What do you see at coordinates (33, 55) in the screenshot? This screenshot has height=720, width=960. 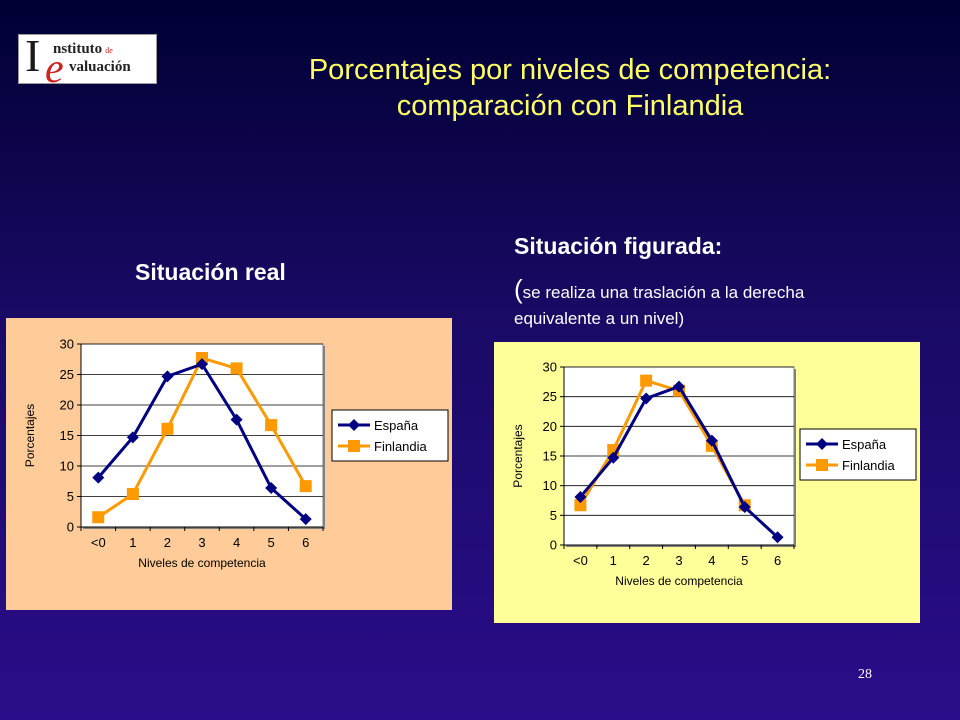 I see `logo-initial-i: I` at bounding box center [33, 55].